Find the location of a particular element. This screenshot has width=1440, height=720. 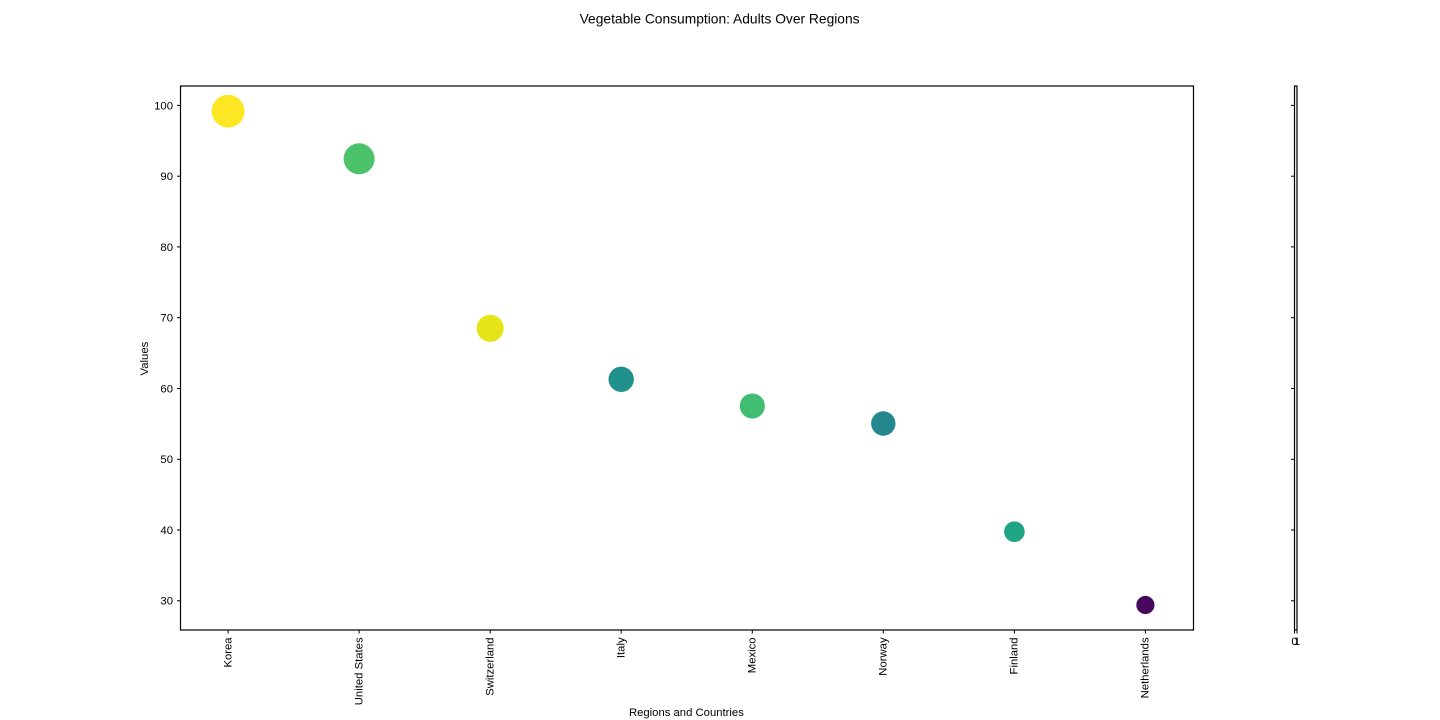

svg-text: 60 is located at coordinates (166, 389).